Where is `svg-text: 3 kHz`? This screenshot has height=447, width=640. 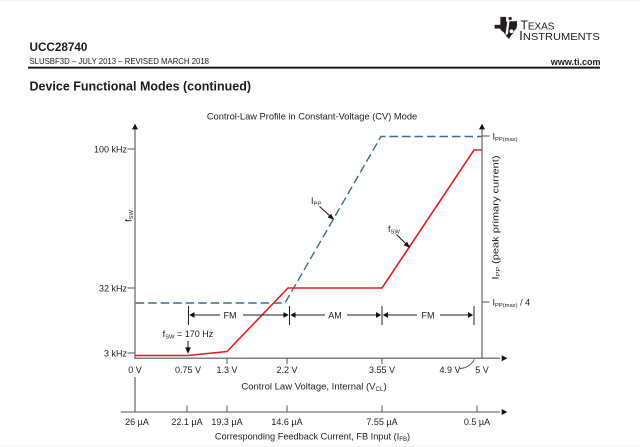 svg-text: 3 kHz is located at coordinates (116, 353).